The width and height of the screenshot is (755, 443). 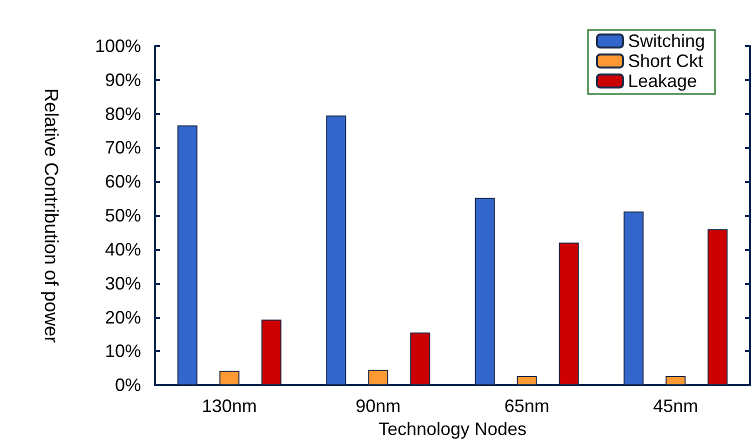 I want to click on x-tick-label: 45nm, so click(x=675, y=406).